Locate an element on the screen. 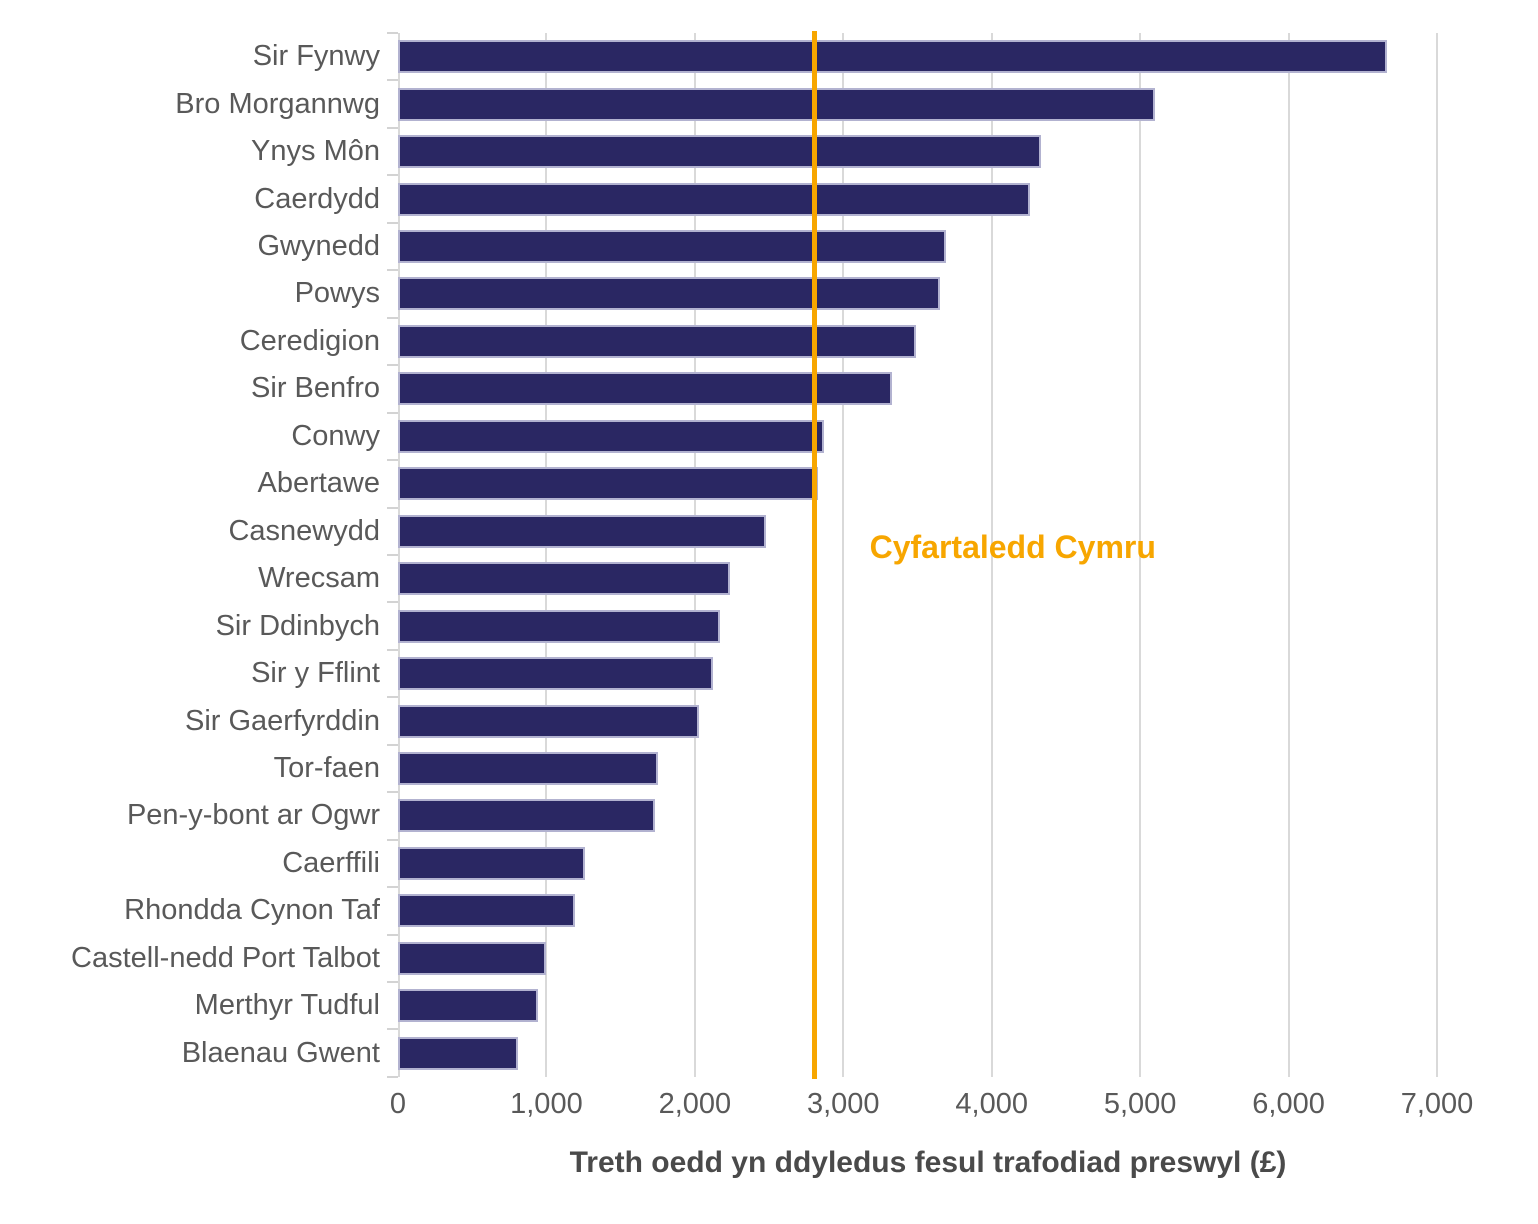 This screenshot has width=1538, height=1224. y-axis-line is located at coordinates (399, 555).